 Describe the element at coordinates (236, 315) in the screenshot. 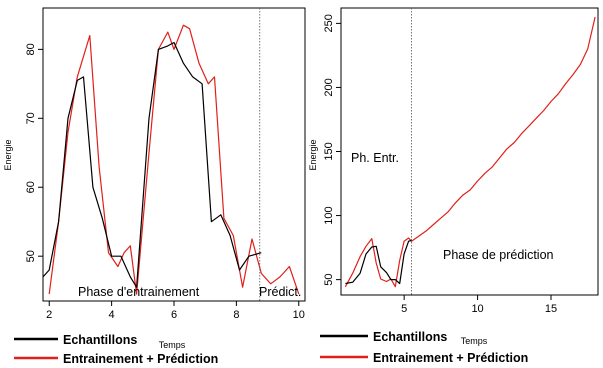

I see `left-xtick-label: 8` at that location.